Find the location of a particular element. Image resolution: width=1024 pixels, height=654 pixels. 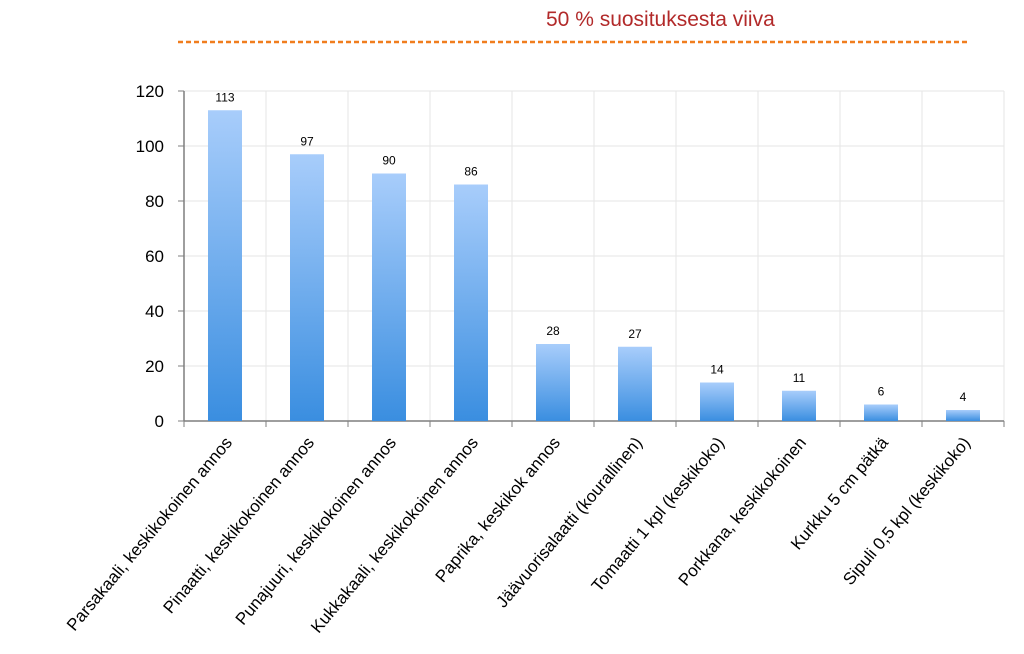

y-tick-label: 100 is located at coordinates (150, 146).